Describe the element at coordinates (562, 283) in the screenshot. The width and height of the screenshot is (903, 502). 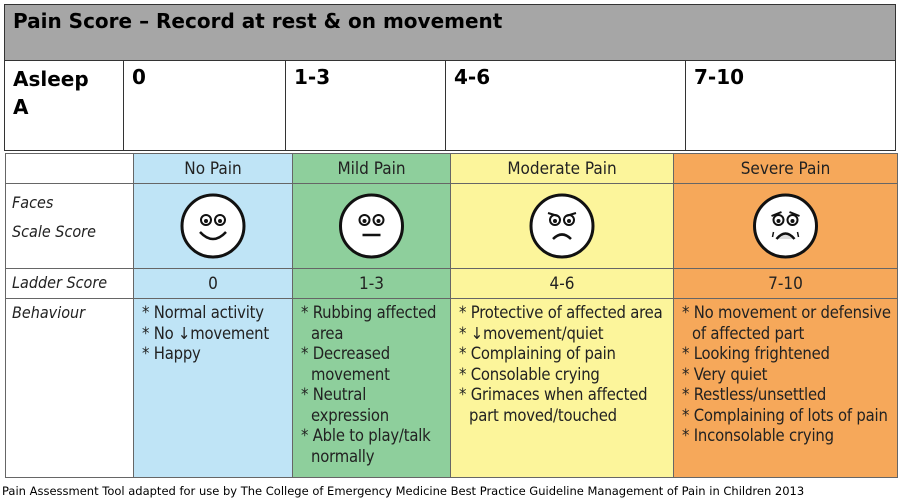
I see `ladder-score: 4-6` at that location.